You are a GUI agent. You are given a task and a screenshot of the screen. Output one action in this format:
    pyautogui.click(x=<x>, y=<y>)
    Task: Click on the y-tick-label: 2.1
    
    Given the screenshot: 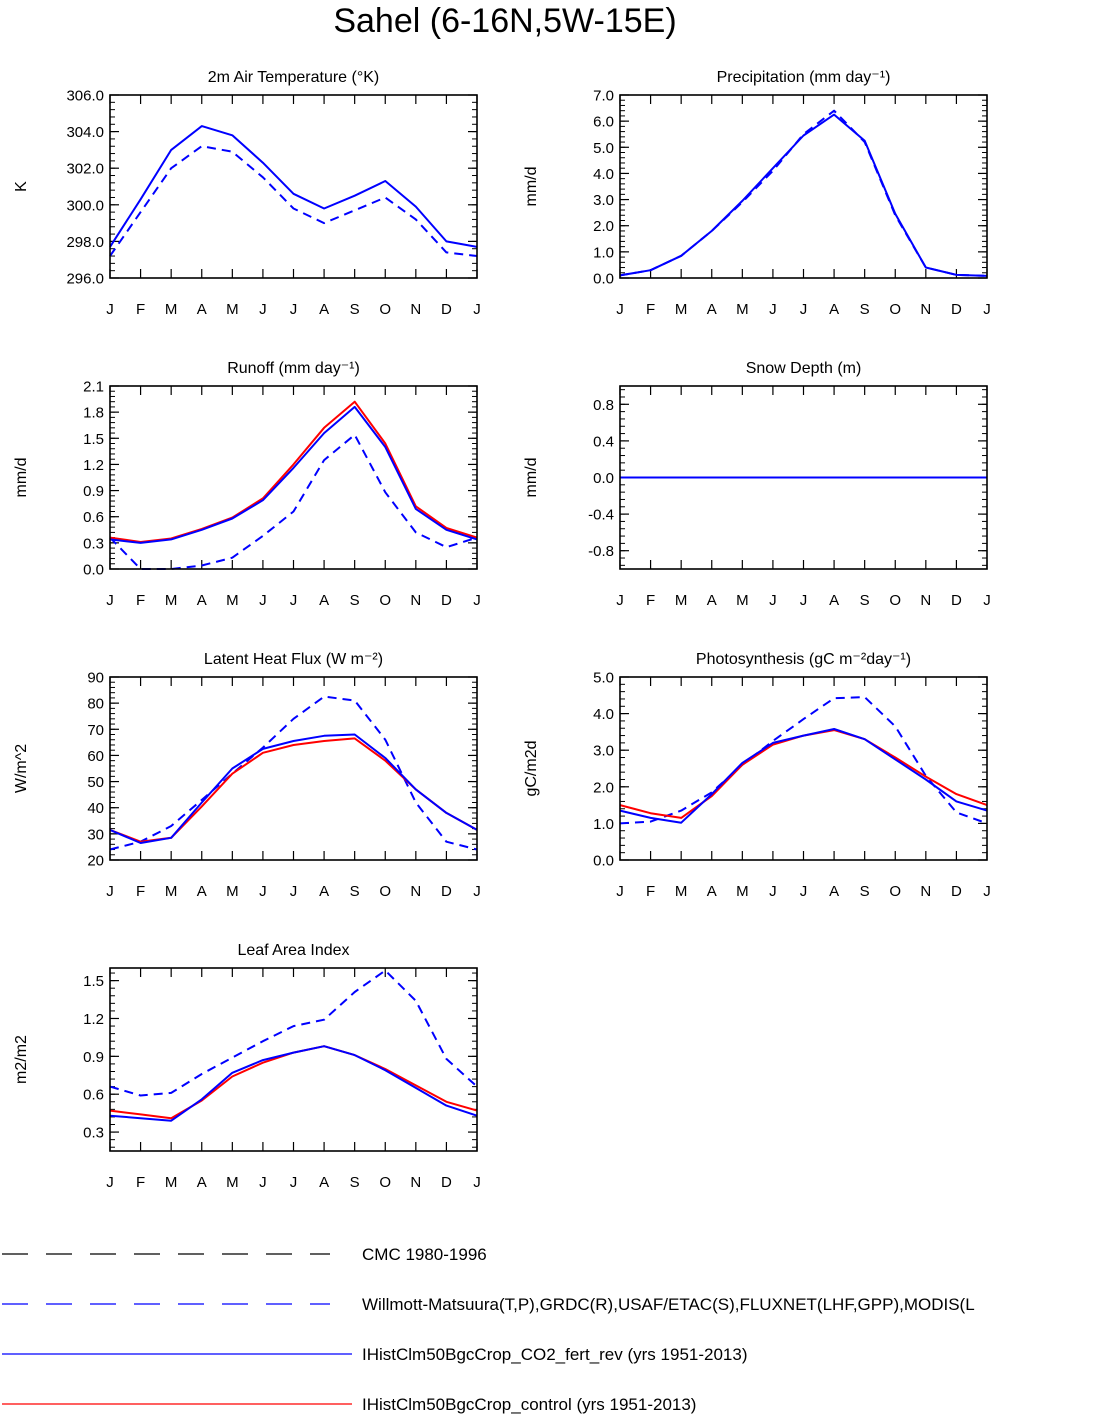 What is the action you would take?
    pyautogui.click(x=93, y=387)
    